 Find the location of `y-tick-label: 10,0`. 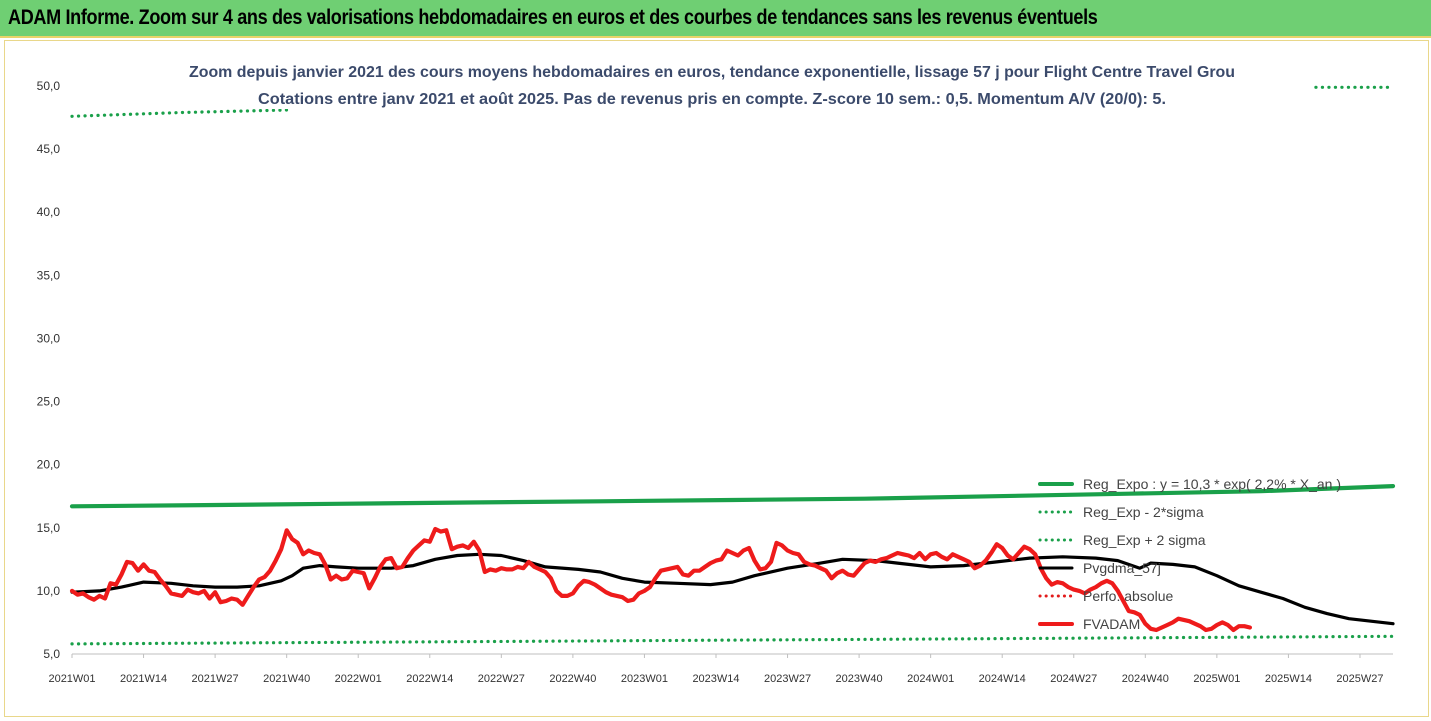

y-tick-label: 10,0 is located at coordinates (49, 591).